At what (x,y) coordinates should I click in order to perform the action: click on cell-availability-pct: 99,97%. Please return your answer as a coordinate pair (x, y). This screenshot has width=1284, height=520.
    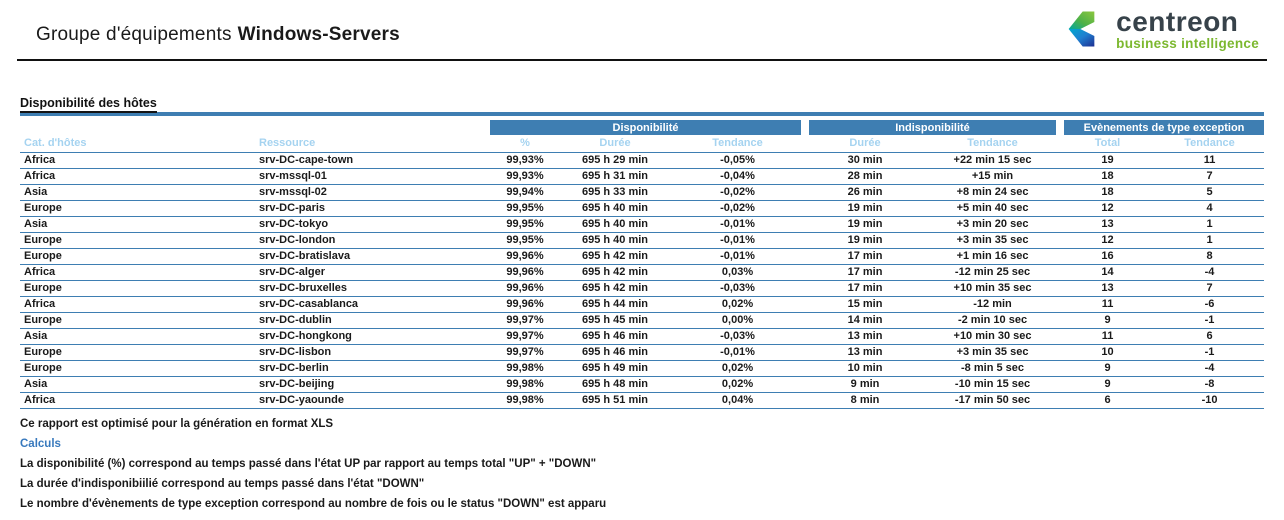
    Looking at the image, I should click on (525, 352).